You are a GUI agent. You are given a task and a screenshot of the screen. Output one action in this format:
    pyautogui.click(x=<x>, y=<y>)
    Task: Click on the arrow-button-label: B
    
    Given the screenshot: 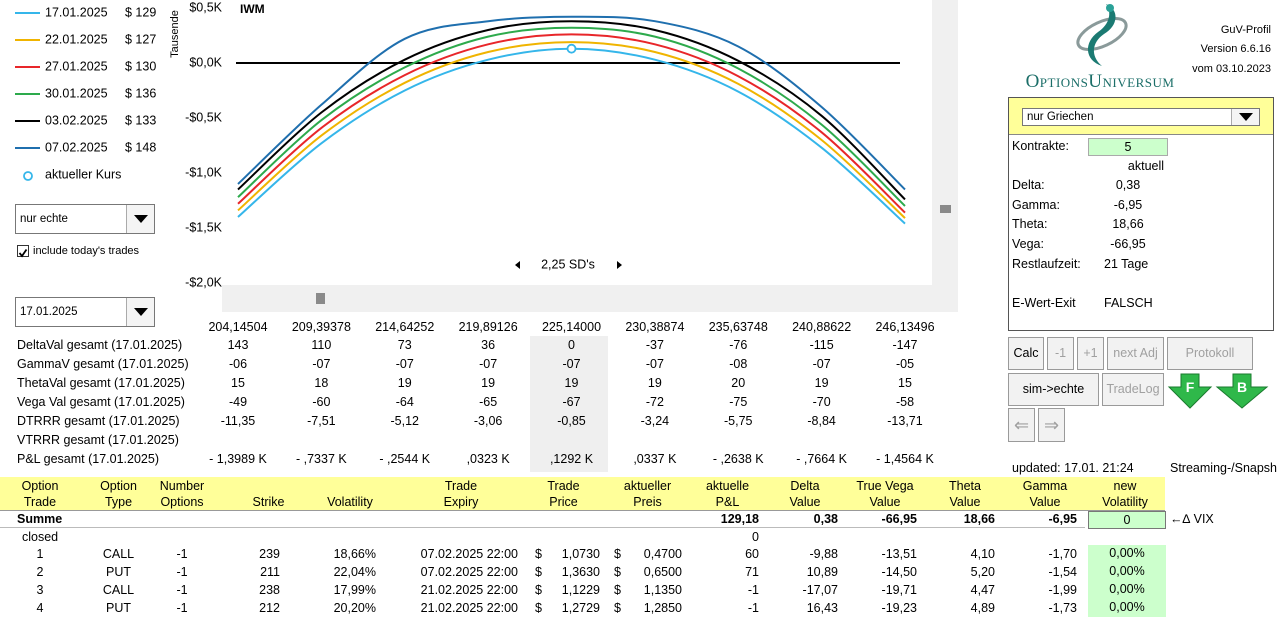 What is the action you would take?
    pyautogui.click(x=1242, y=387)
    